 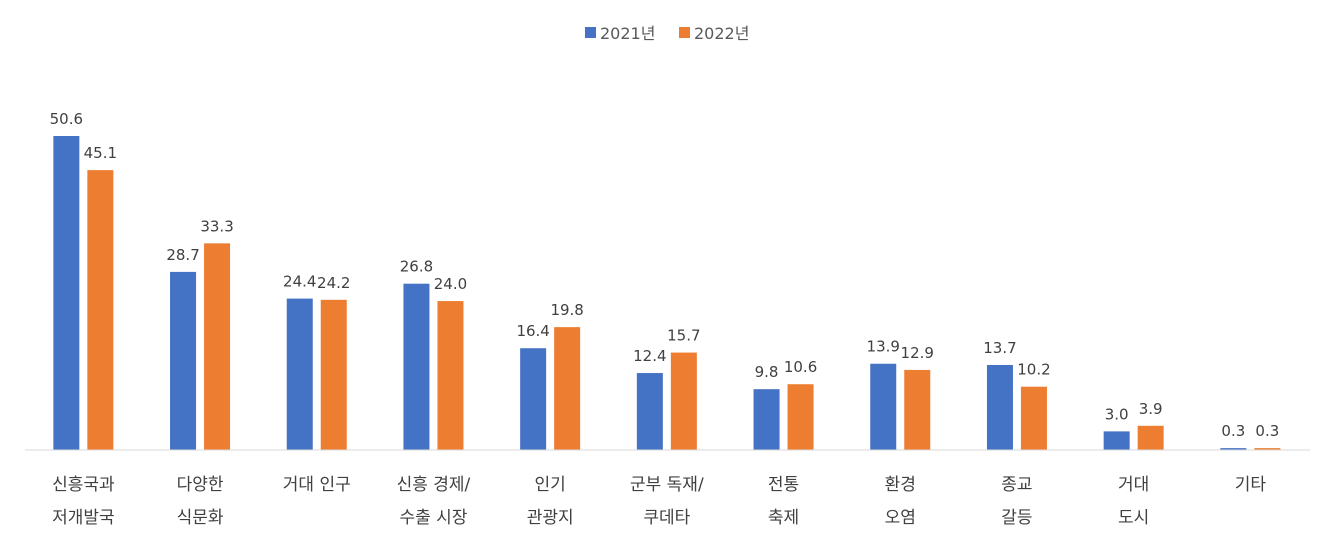 I want to click on data-label-2-9: 10.2, so click(x=1033, y=370).